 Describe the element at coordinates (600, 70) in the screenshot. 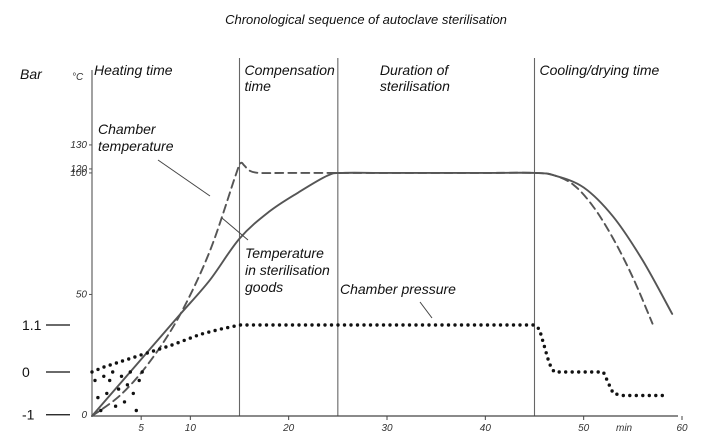

I see `phase-label-4-line-1: Cooling/drying time` at that location.